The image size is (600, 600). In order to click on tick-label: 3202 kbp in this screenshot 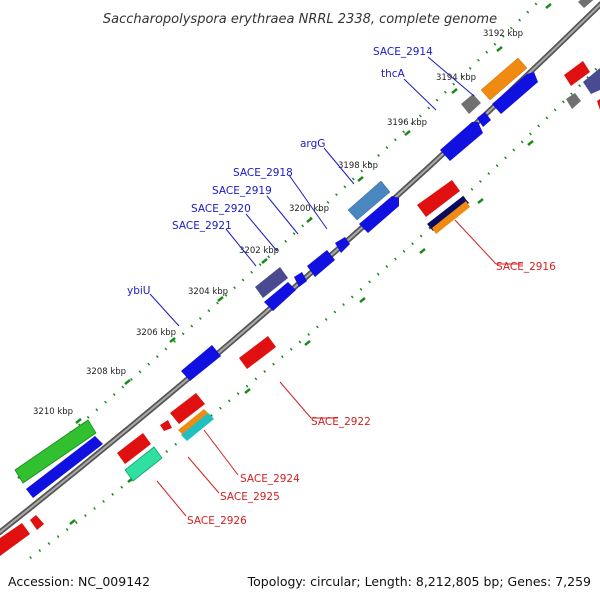, I will do `click(259, 251)`.